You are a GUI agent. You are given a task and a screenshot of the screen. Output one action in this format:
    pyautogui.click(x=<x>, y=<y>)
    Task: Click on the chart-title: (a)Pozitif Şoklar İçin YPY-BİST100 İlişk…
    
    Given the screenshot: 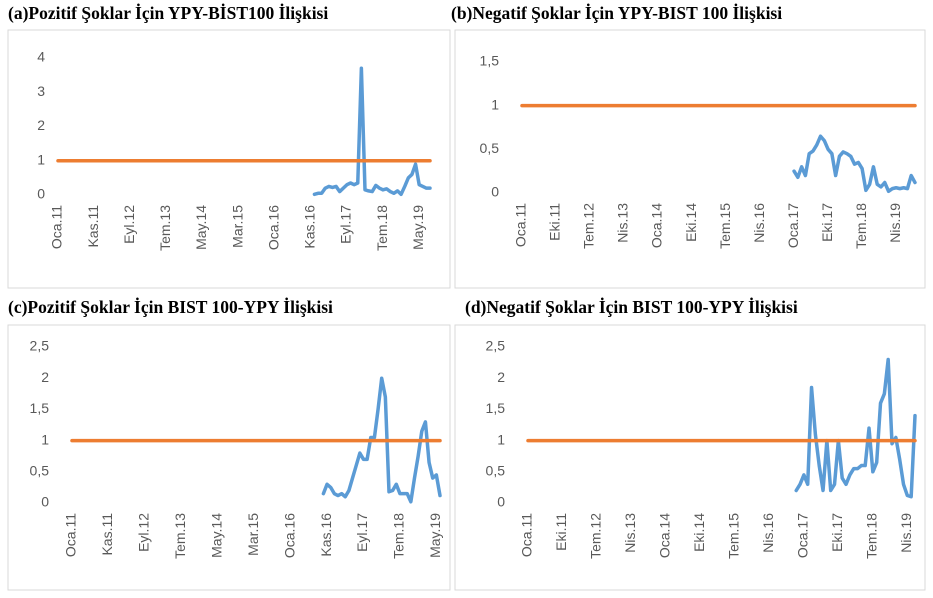 What is the action you would take?
    pyautogui.click(x=168, y=13)
    